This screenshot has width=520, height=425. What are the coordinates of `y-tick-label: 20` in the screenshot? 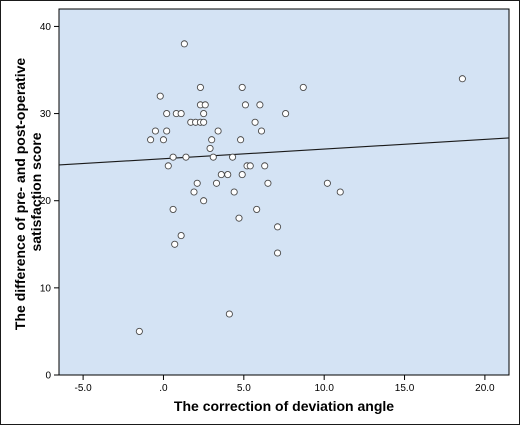 It's located at (46, 201).